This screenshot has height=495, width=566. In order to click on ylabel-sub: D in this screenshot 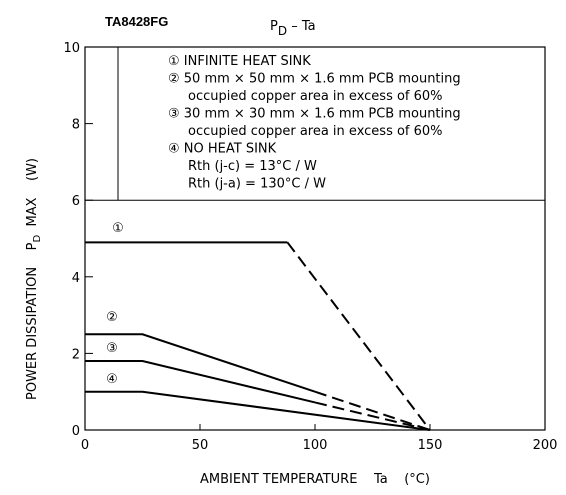, I will do `click(37, 239)`.